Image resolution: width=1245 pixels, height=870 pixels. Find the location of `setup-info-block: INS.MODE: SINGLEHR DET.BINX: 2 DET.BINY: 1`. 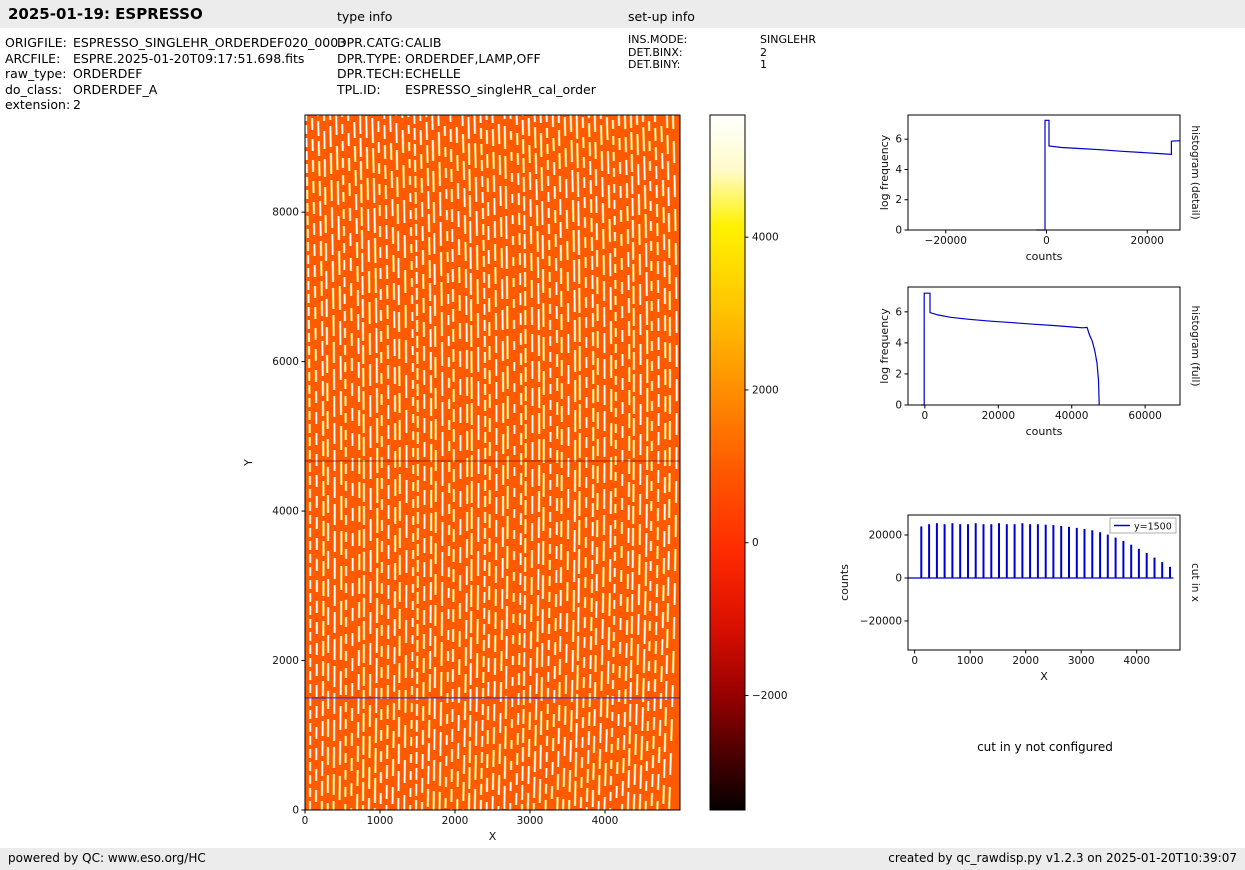

setup-info-block: INS.MODE: SINGLEHR DET.BINX: 2 DET.BINY: 1 is located at coordinates (722, 52).